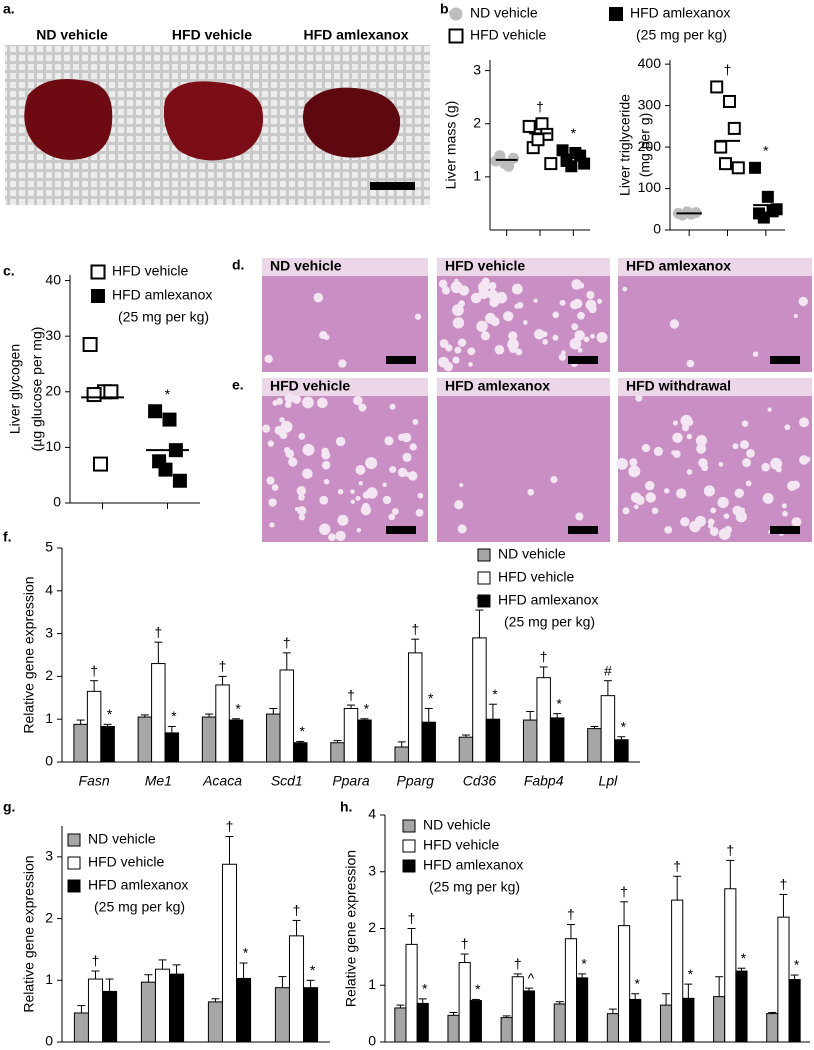 The image size is (814, 1050). I want to click on y-axis-label: Liver mass (g), so click(451, 145).